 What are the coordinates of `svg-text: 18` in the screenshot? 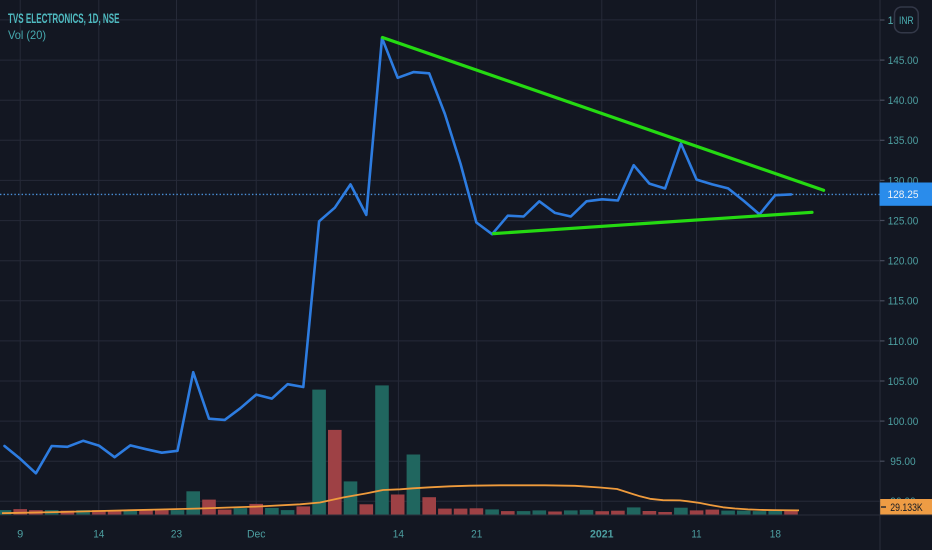 It's located at (775, 534).